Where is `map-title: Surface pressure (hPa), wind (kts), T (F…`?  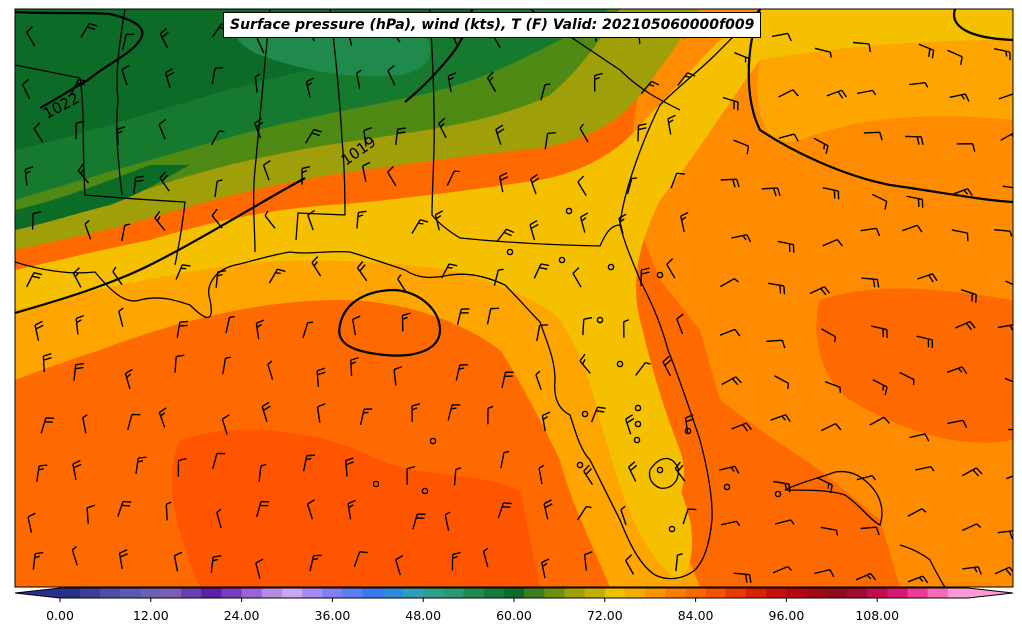 map-title: Surface pressure (hPa), wind (kts), T (F… is located at coordinates (492, 25).